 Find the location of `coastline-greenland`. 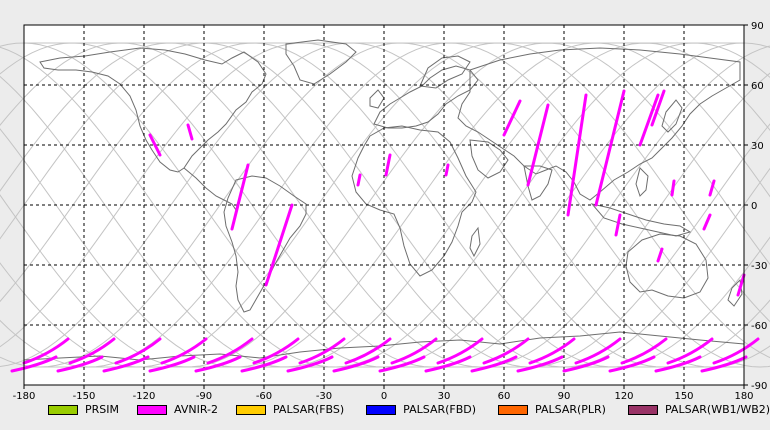

coastline-greenland is located at coordinates (321, 62).